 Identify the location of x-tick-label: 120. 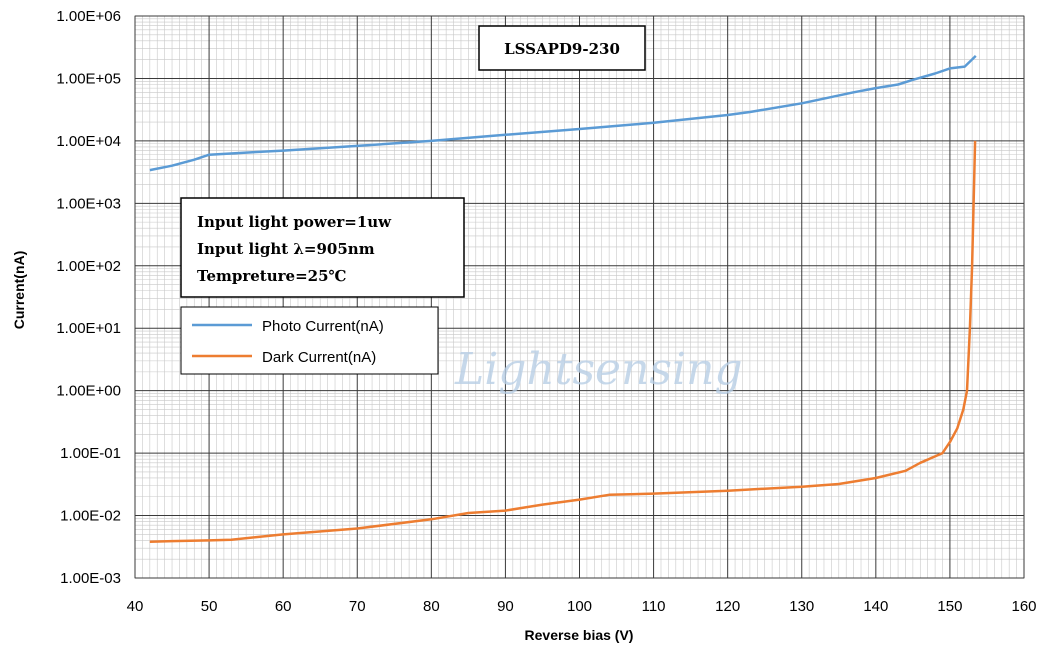
(727, 606).